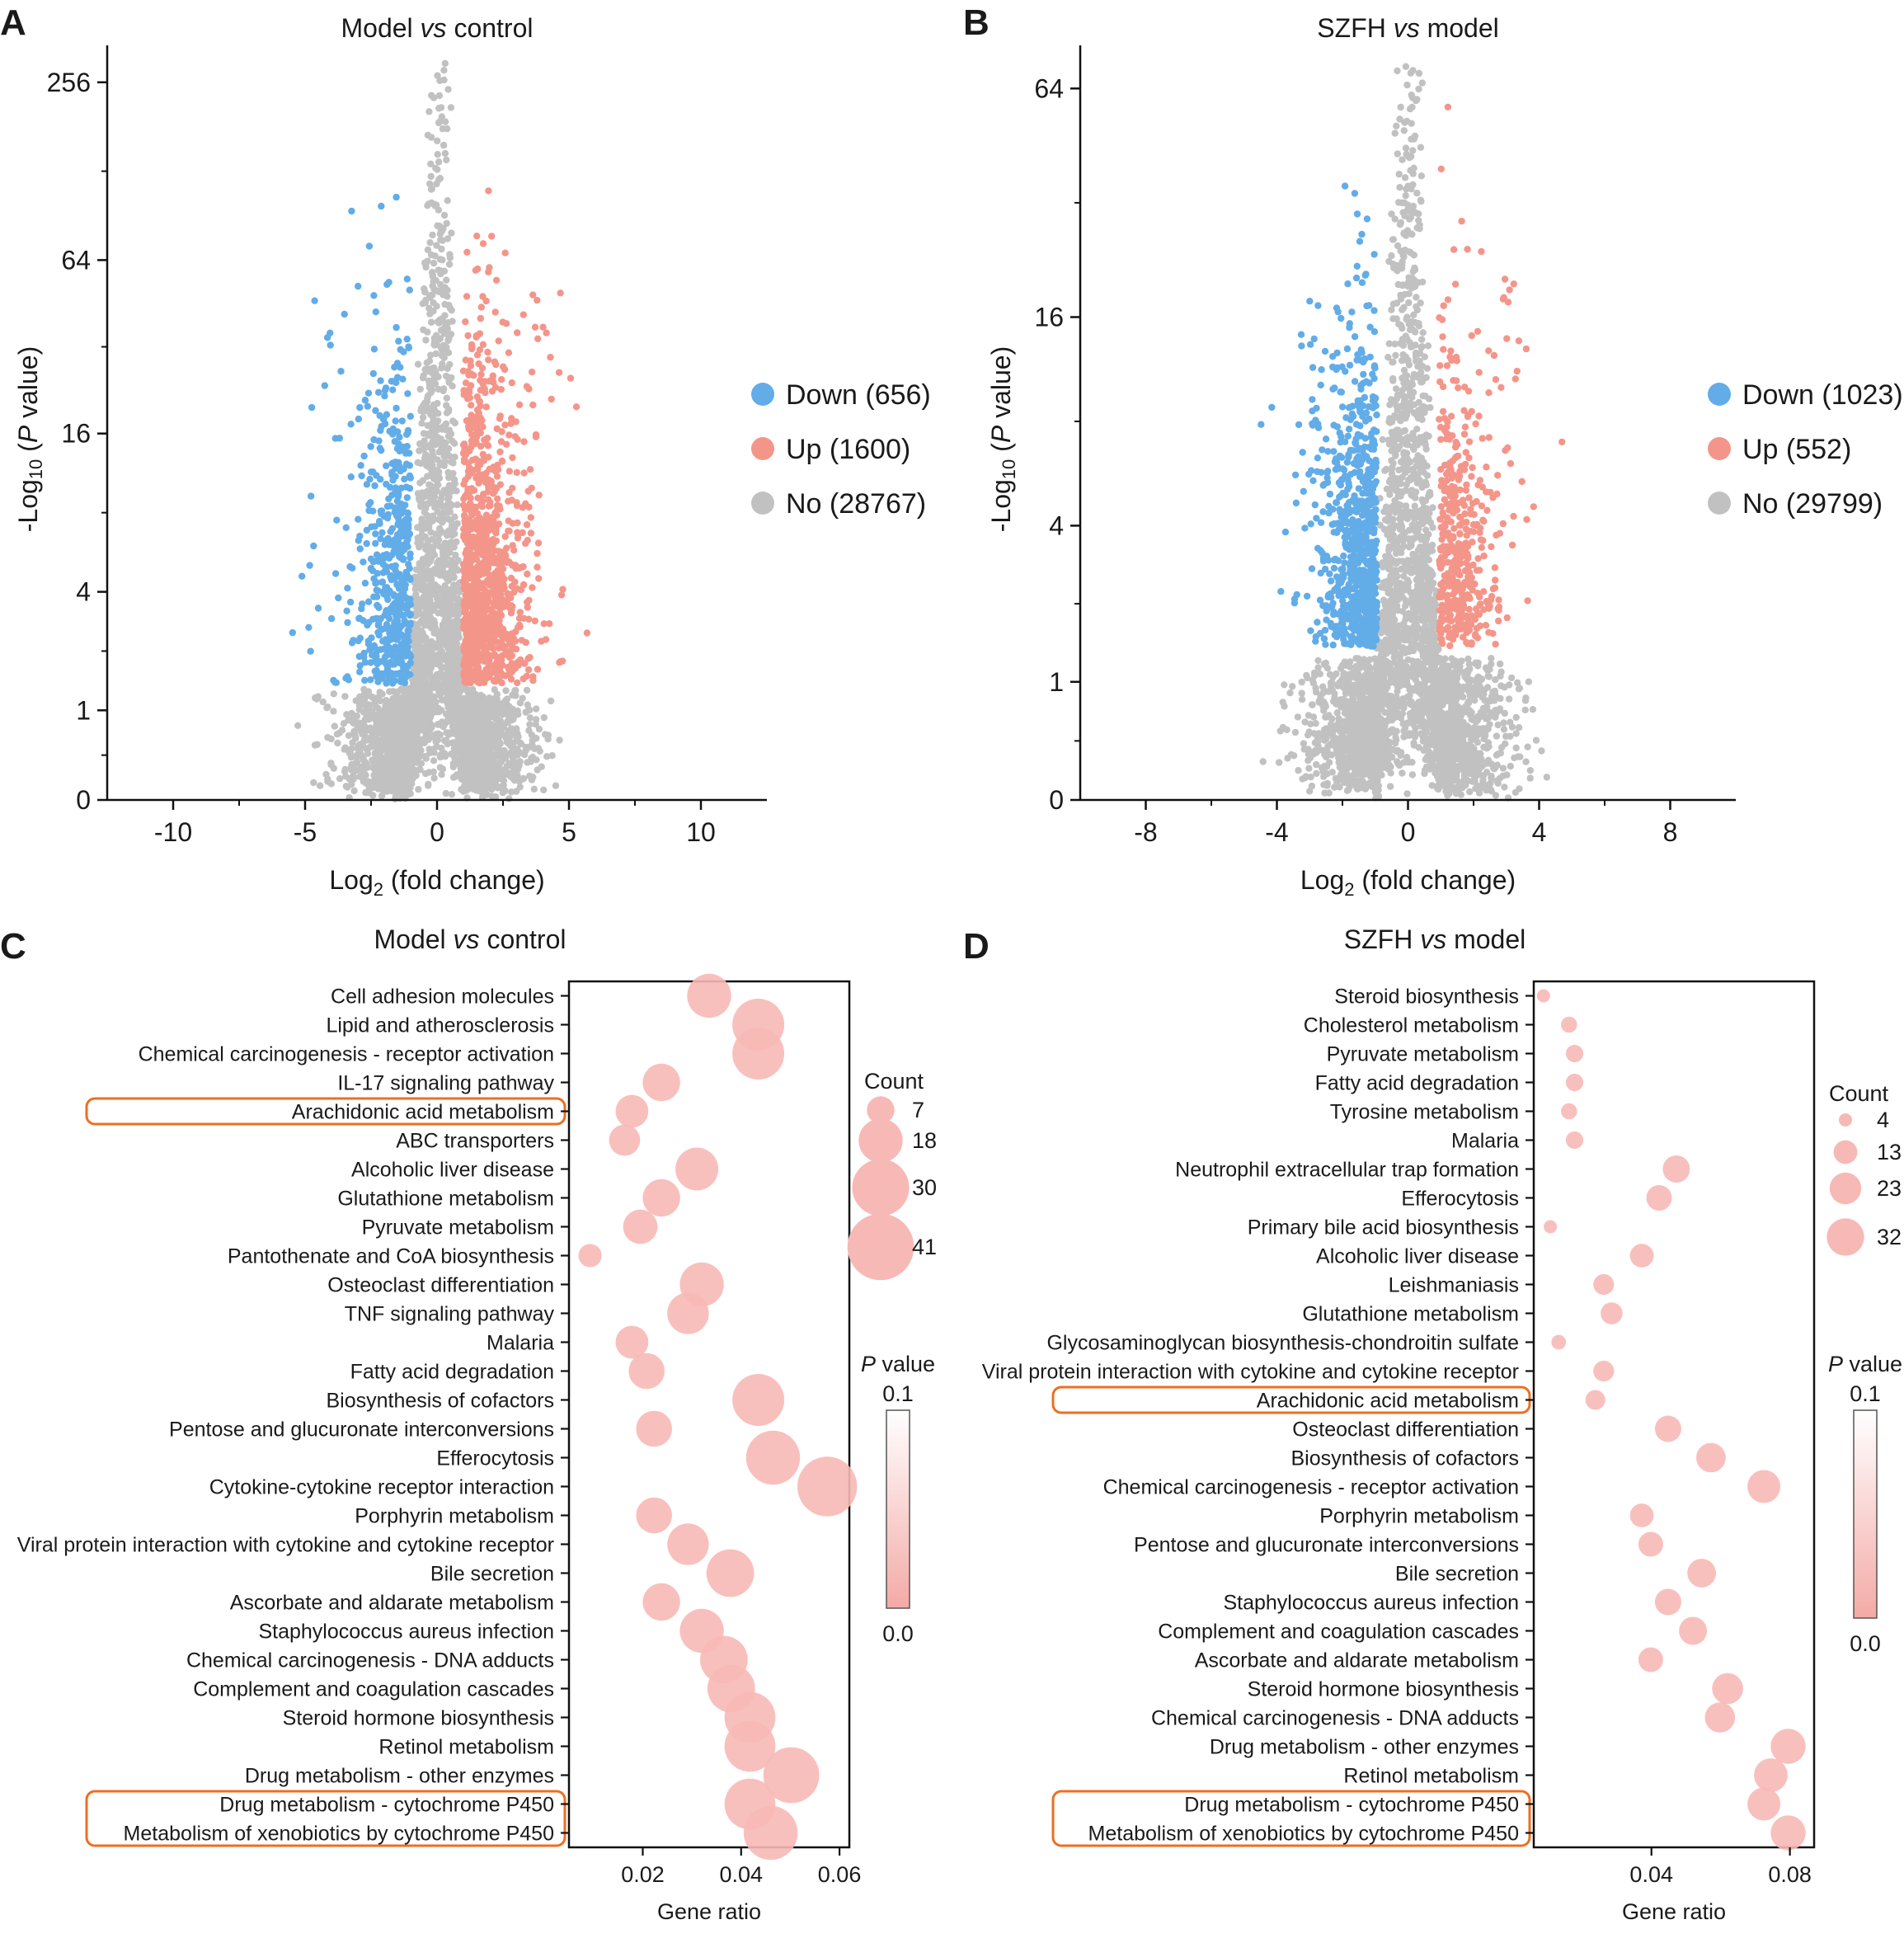 The width and height of the screenshot is (1904, 1943). What do you see at coordinates (434, 28) in the screenshot?
I see `title-vs: vs` at bounding box center [434, 28].